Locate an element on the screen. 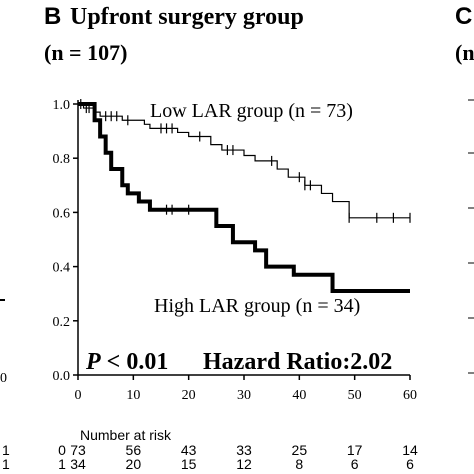 Image resolution: width=474 pixels, height=474 pixels. x-tick-label: 30 is located at coordinates (244, 395).